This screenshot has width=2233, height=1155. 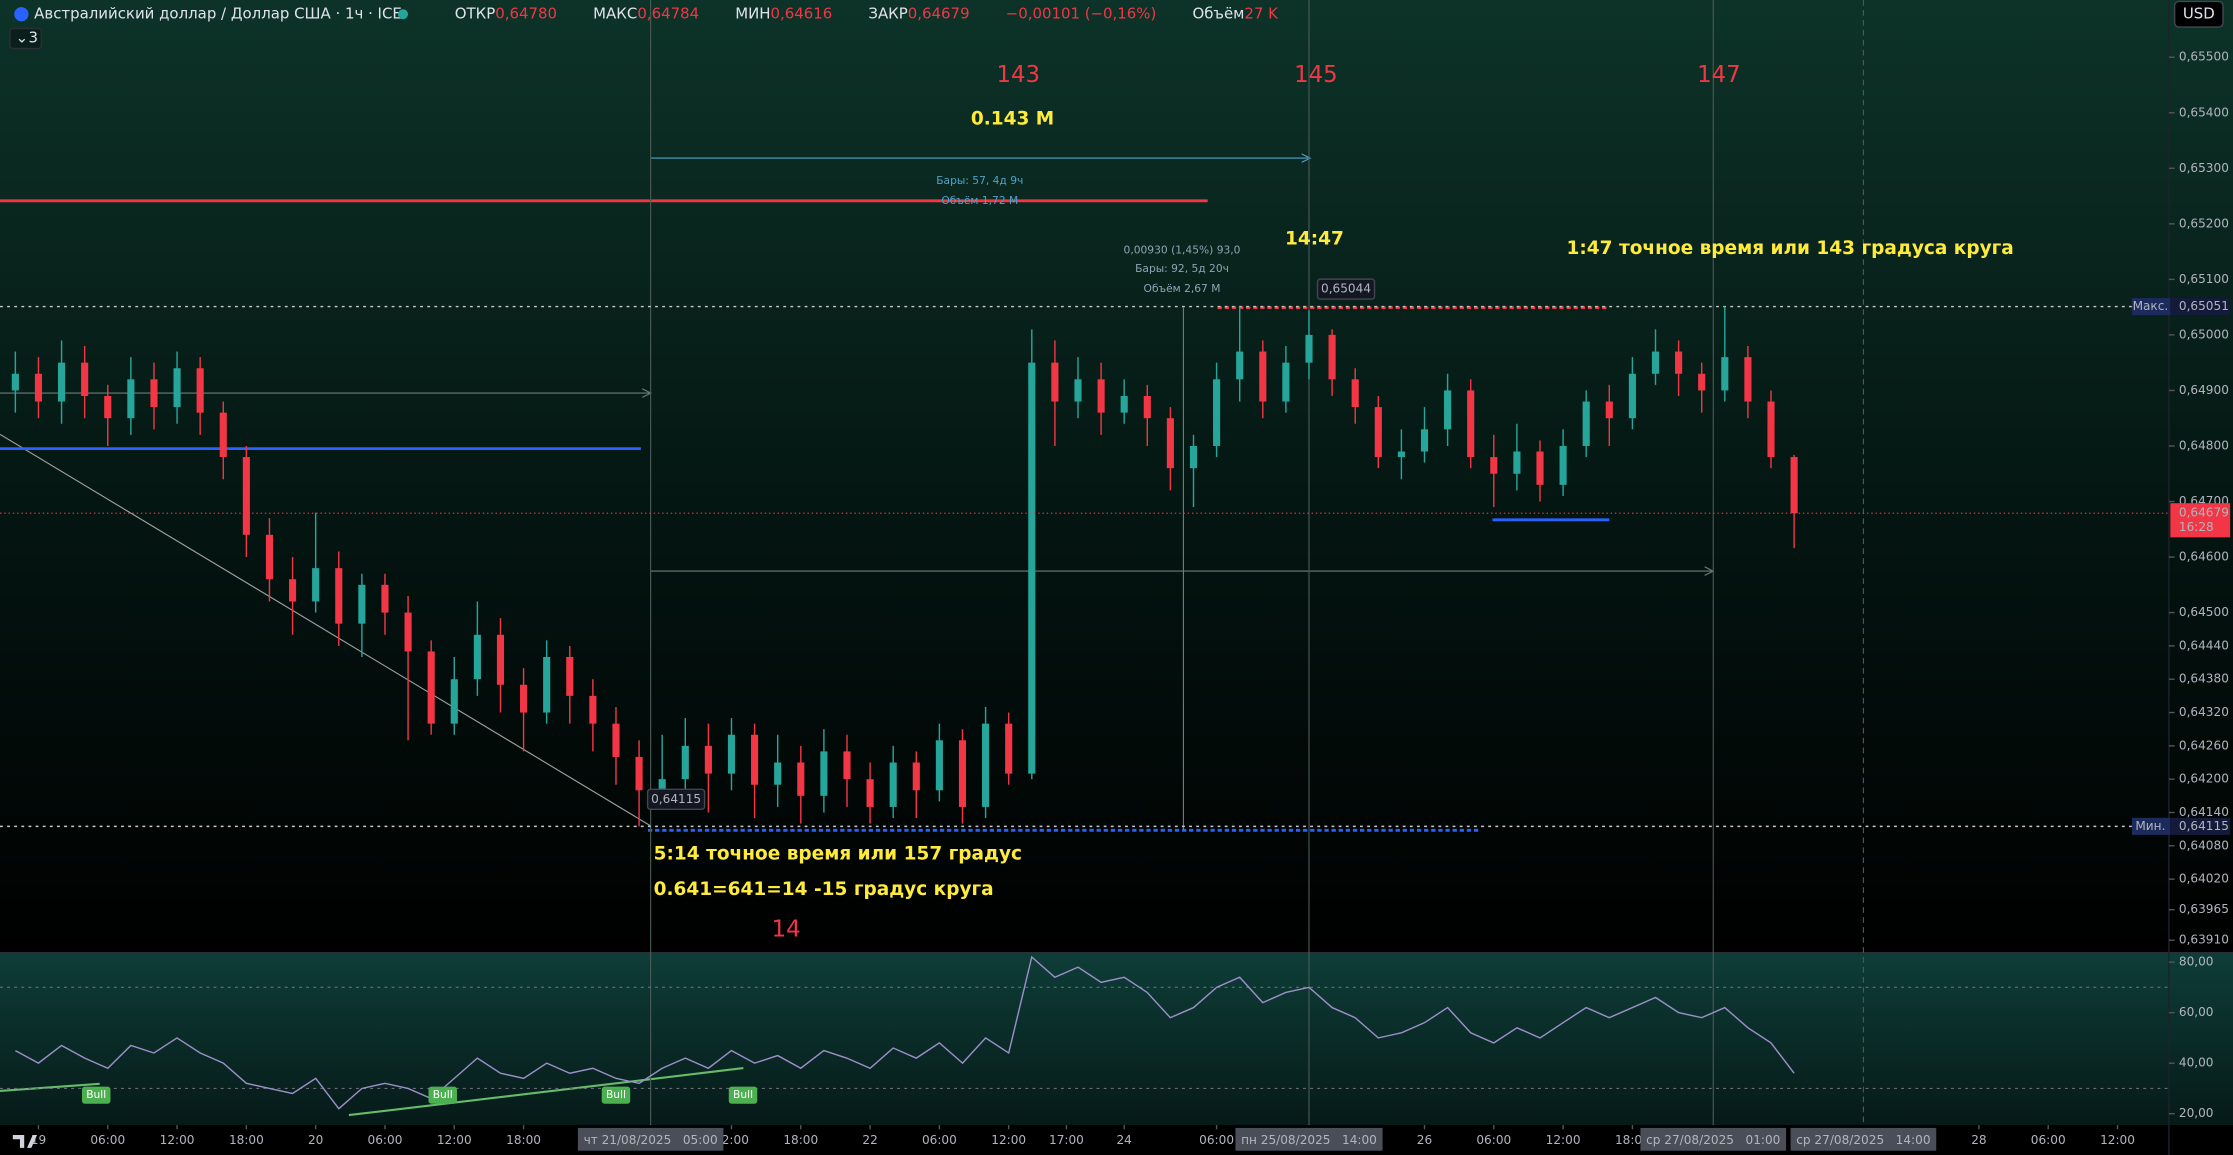 I want to click on logo, so click(x=25, y=1141).